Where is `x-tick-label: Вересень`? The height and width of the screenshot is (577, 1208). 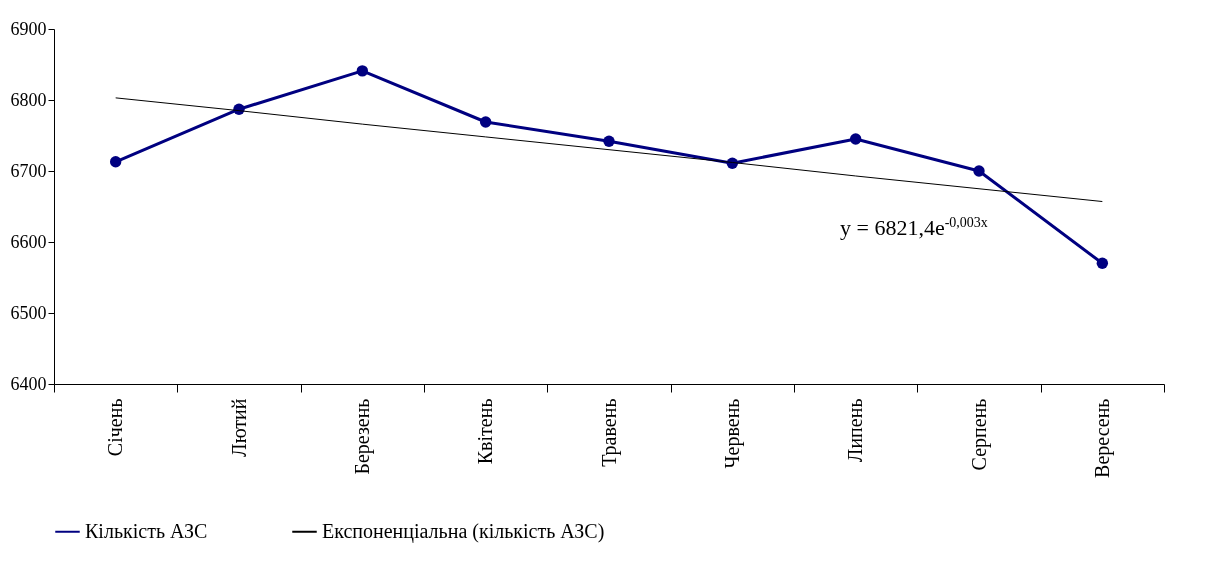 x-tick-label: Вересень is located at coordinates (1102, 438).